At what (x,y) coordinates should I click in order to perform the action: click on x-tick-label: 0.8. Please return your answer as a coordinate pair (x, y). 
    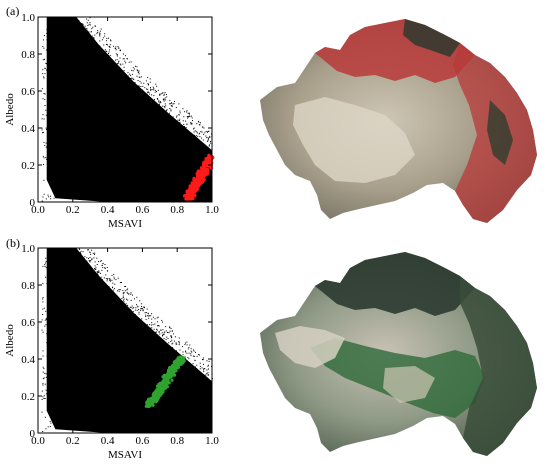
    Looking at the image, I should click on (177, 210).